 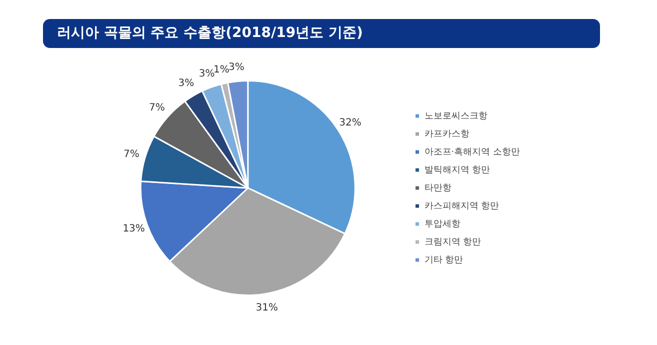 What do you see at coordinates (456, 116) in the screenshot?
I see `legend-label: 노보로씨스크항` at bounding box center [456, 116].